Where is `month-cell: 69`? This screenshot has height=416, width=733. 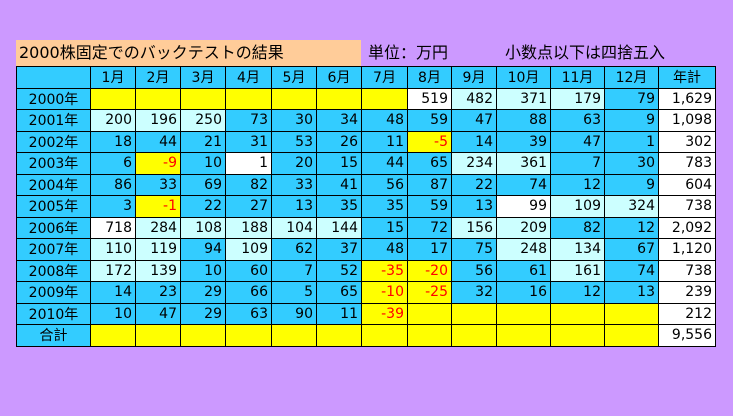 month-cell: 69 is located at coordinates (203, 184).